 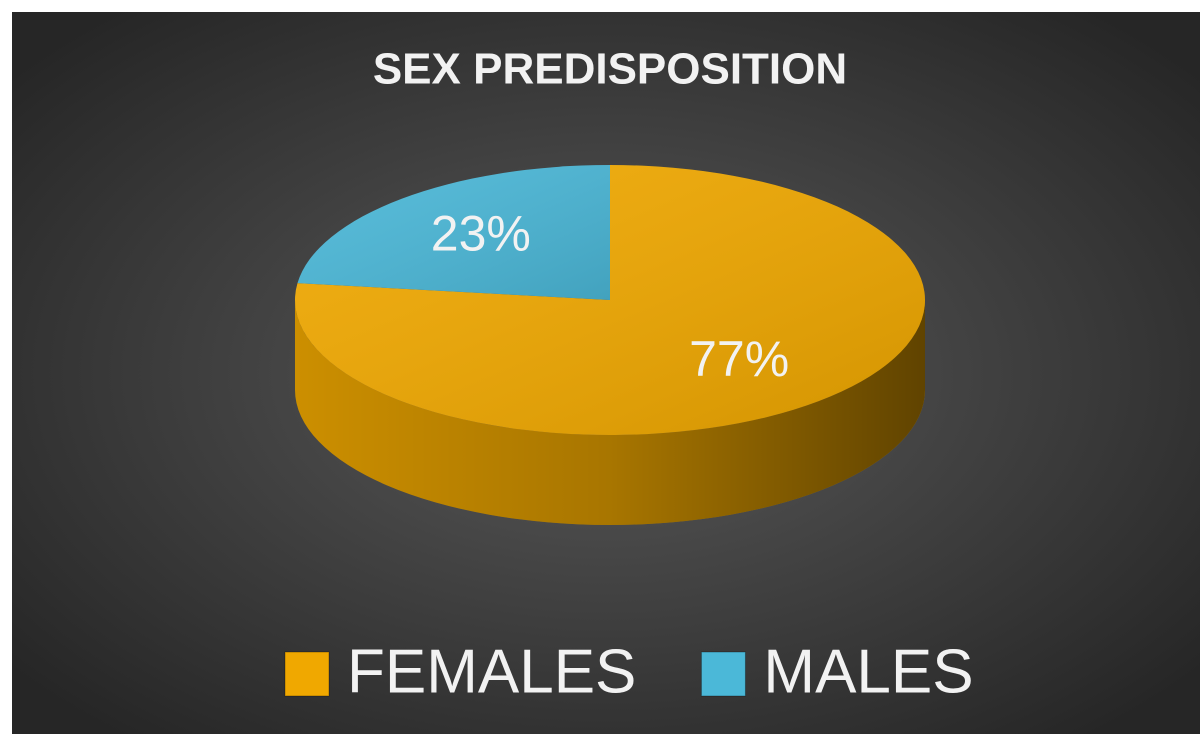 I want to click on slice-shade, so click(x=453, y=232).